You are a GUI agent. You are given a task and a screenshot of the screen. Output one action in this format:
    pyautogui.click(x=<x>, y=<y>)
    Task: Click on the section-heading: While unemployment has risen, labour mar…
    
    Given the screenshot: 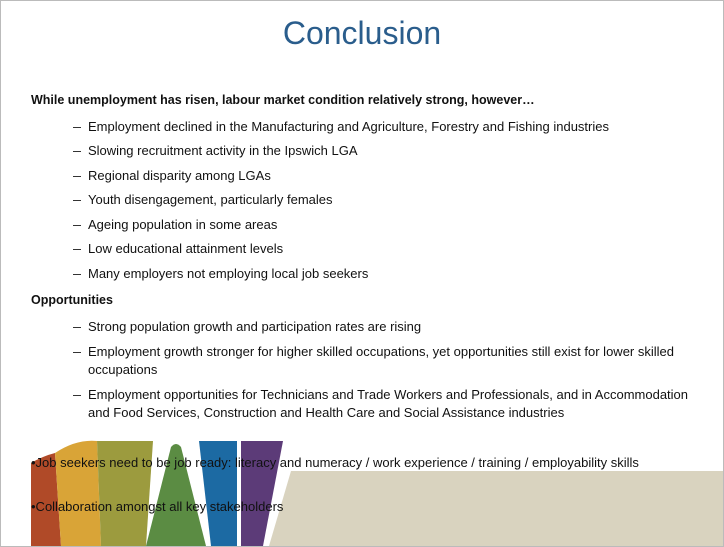 What is the action you would take?
    pyautogui.click(x=283, y=100)
    